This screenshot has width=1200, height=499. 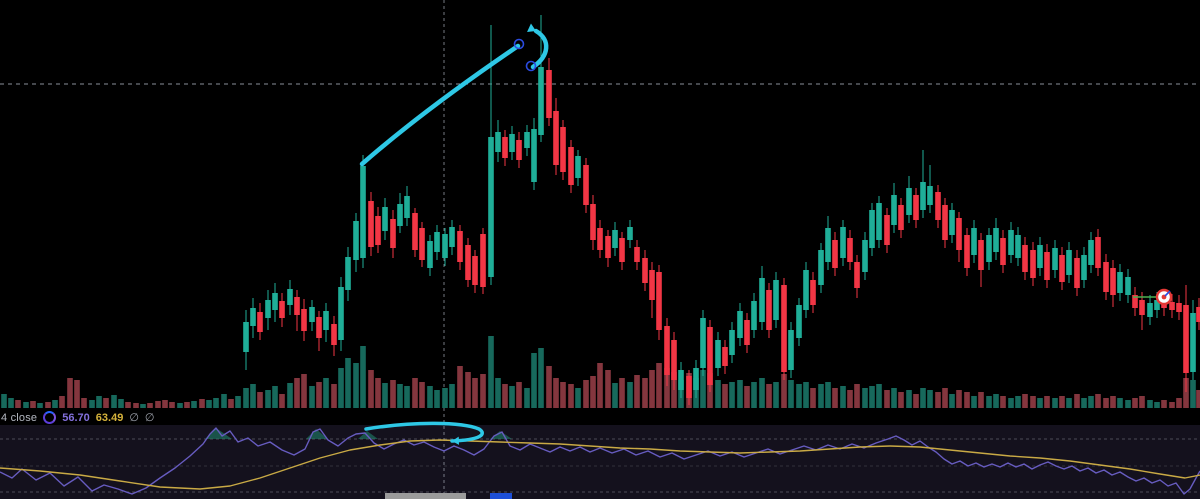 I want to click on indicator-empty-value-2: ∅, so click(x=149, y=418).